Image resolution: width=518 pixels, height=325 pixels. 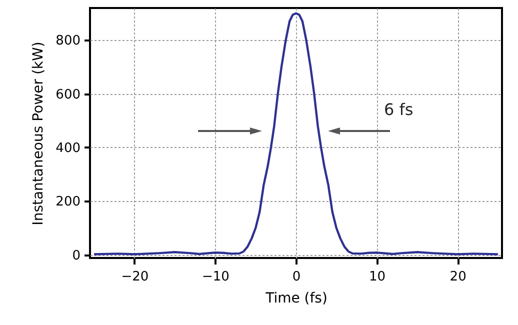 I want to click on x-tick-label: 0, so click(x=296, y=277).